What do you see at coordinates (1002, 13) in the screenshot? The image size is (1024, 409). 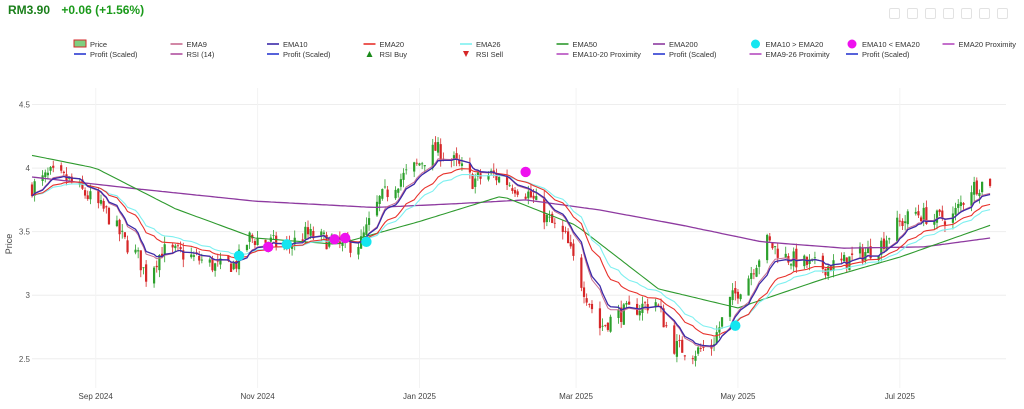 I see `reset-icon` at bounding box center [1002, 13].